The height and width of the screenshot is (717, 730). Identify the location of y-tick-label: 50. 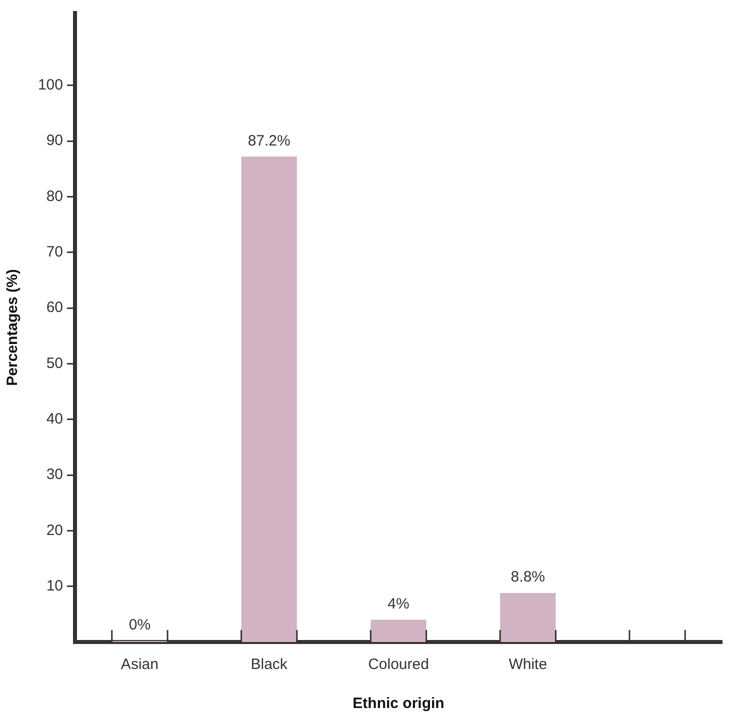
(54, 363).